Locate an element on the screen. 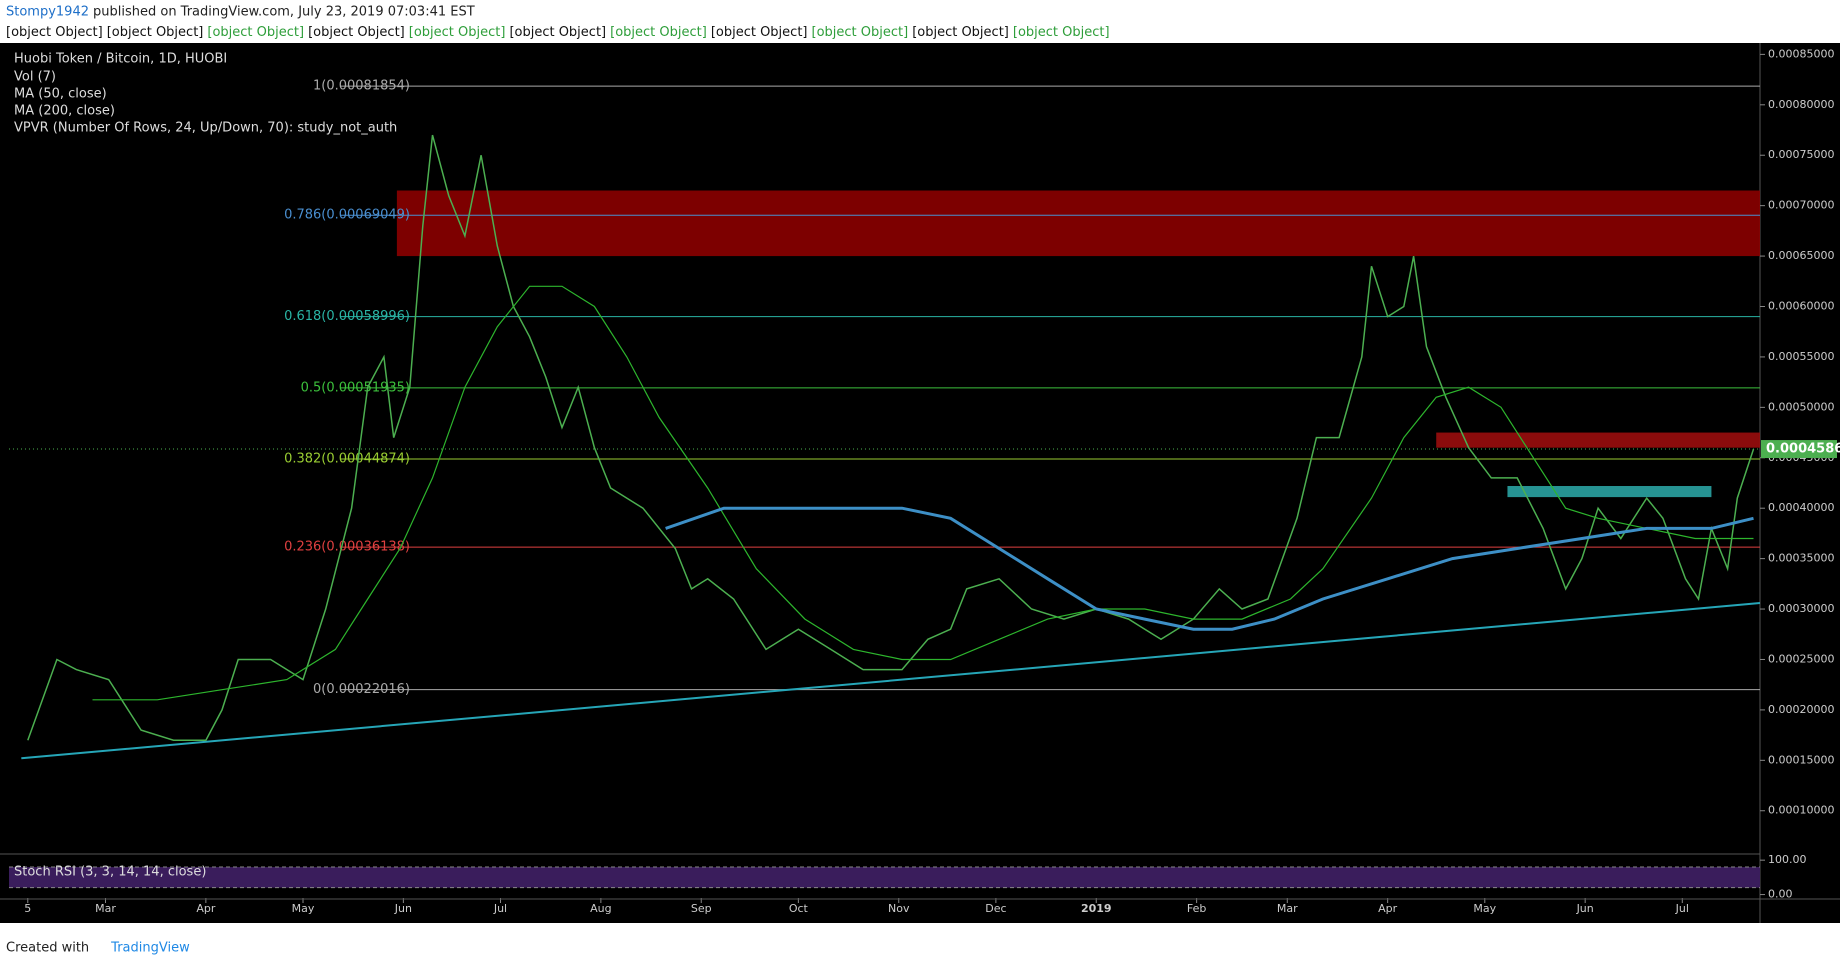 The width and height of the screenshot is (1840, 959). fib-label: 0(0.00022016) is located at coordinates (361, 689).